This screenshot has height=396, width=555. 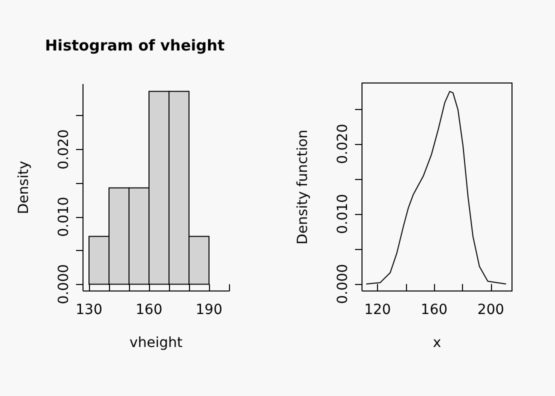 I want to click on x-tick-label: 190, so click(x=209, y=310).